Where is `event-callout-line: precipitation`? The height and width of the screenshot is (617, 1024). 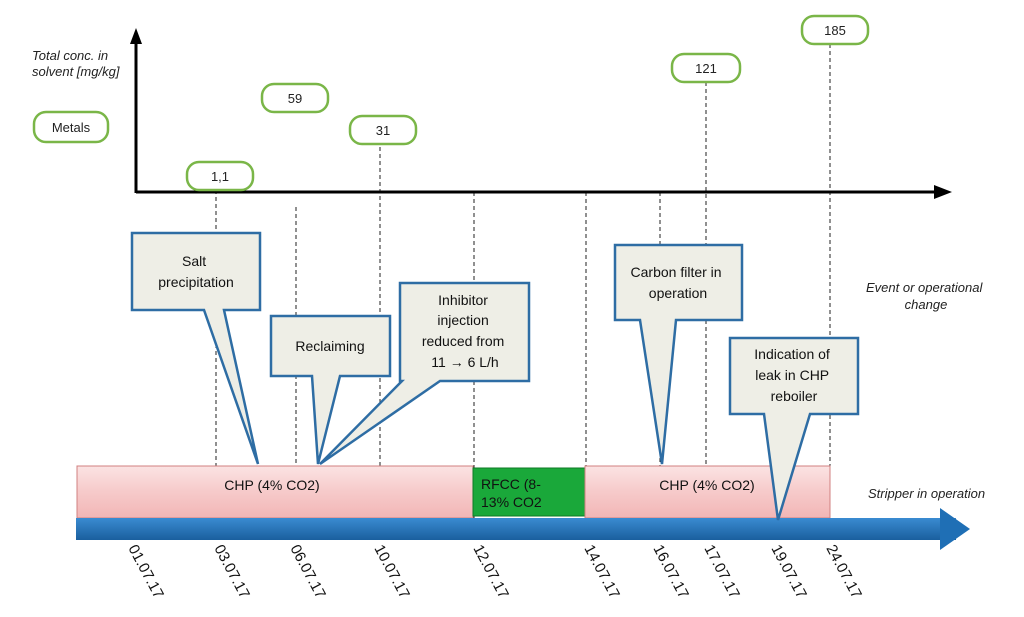 event-callout-line: precipitation is located at coordinates (196, 282).